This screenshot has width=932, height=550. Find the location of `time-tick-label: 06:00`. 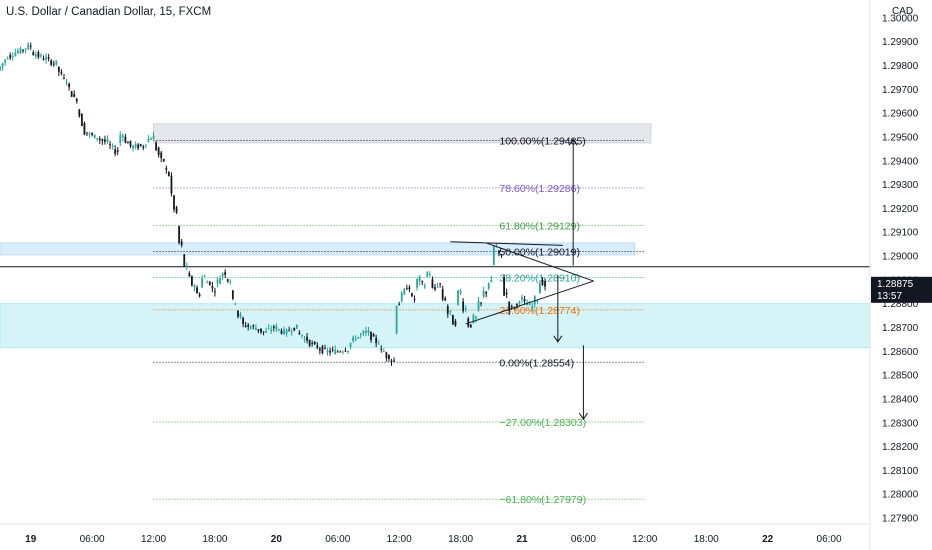

time-tick-label: 06:00 is located at coordinates (829, 539).